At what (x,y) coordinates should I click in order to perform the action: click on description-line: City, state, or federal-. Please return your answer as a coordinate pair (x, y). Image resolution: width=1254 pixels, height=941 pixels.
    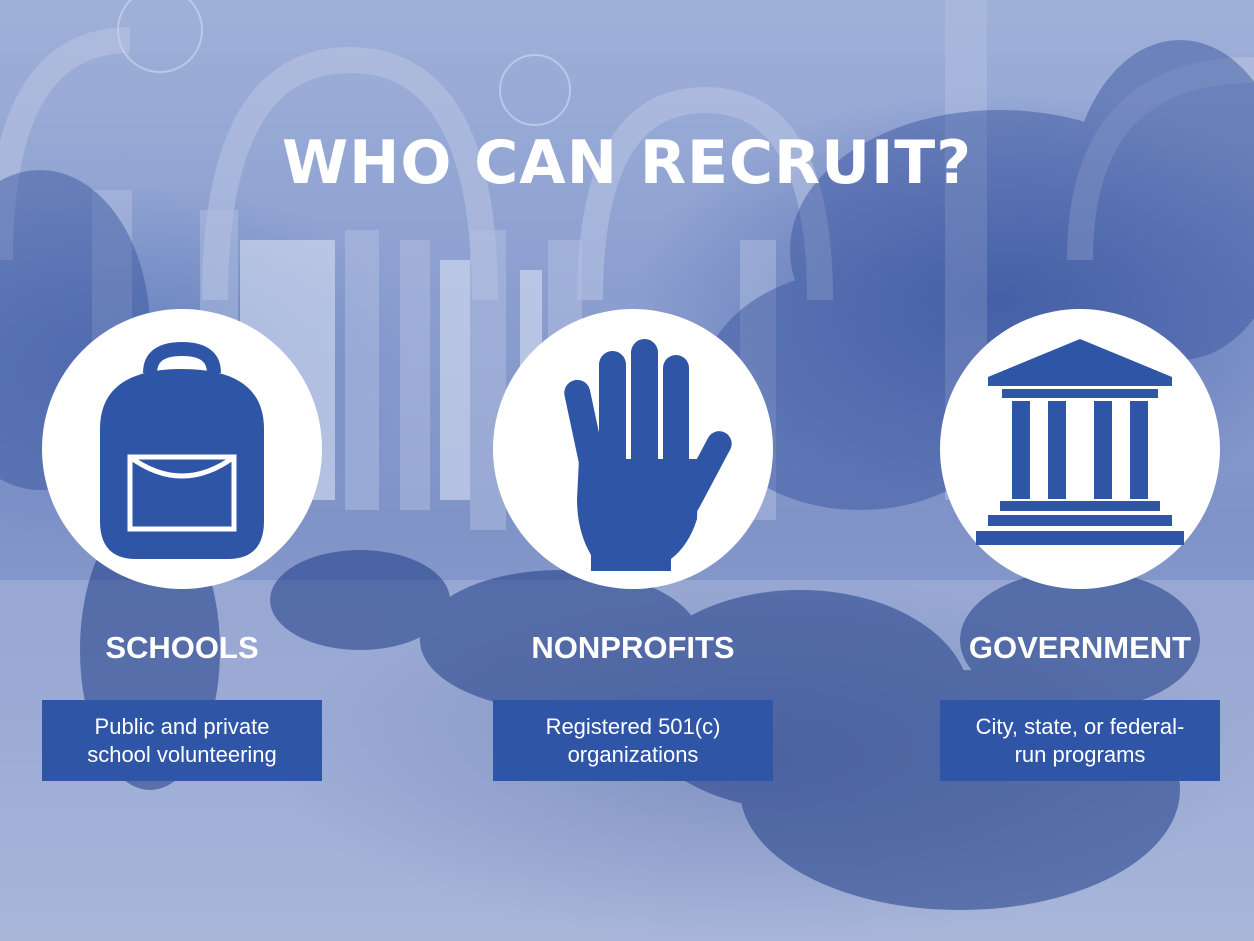
    Looking at the image, I should click on (1080, 726).